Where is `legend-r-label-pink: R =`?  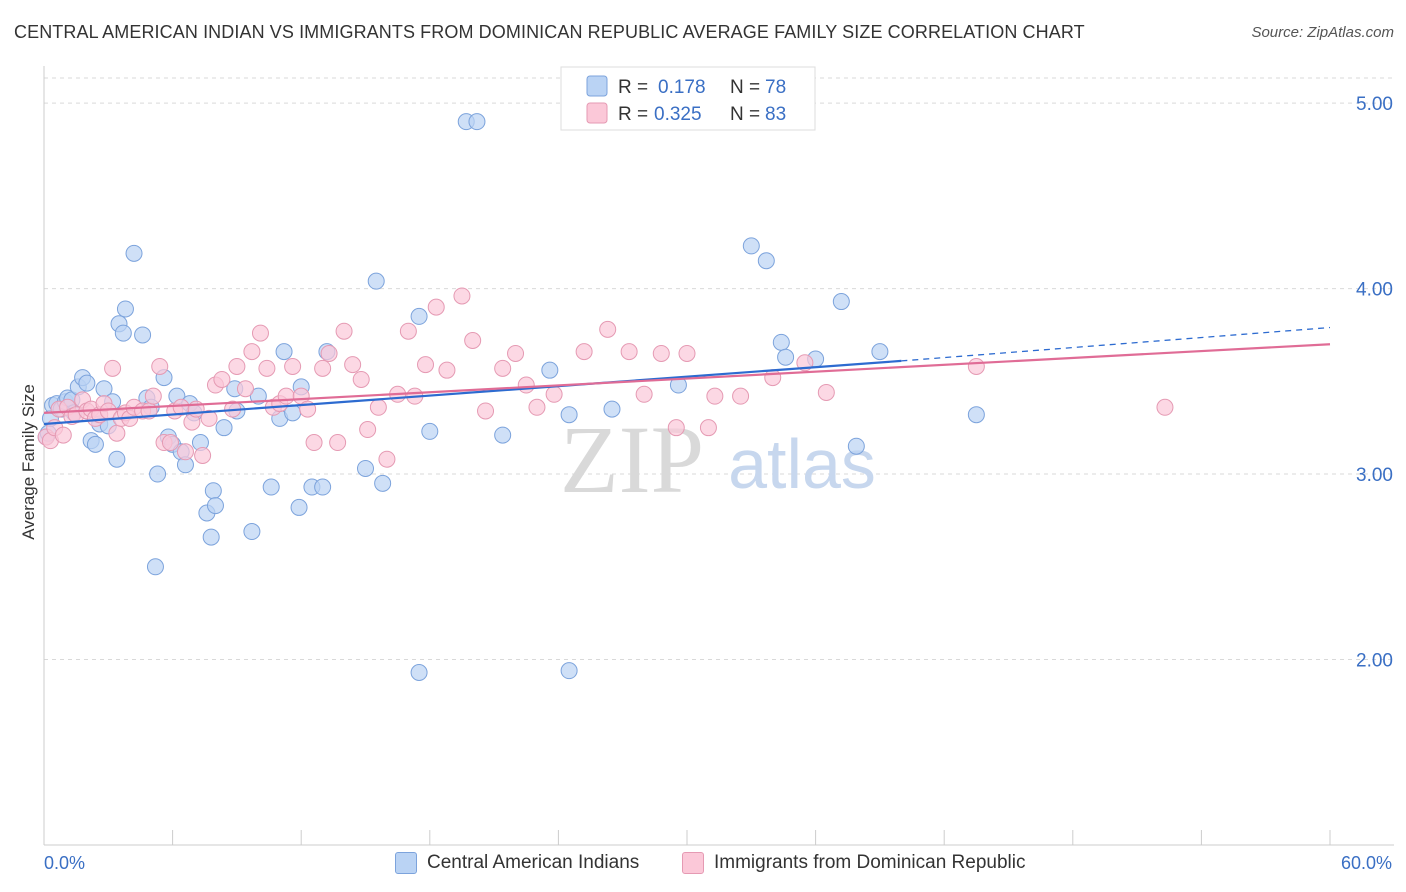 legend-r-label-pink: R = is located at coordinates (633, 114).